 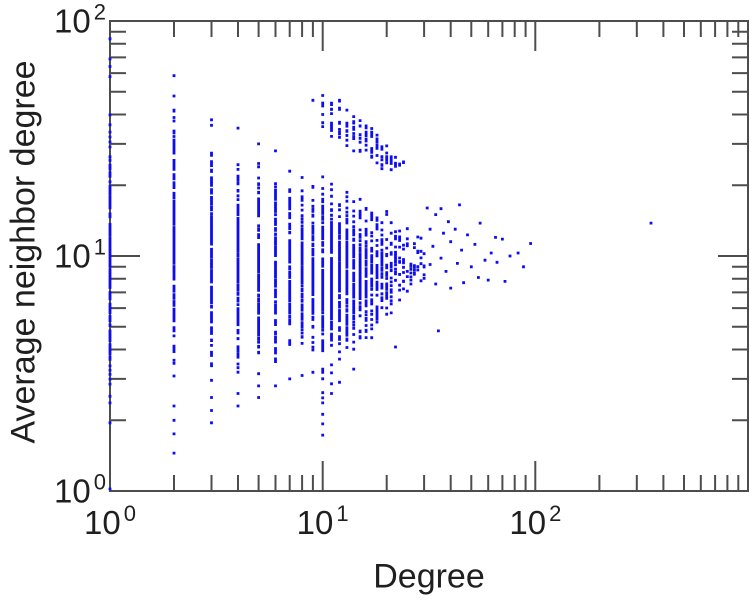 What do you see at coordinates (429, 576) in the screenshot?
I see `x-axis-title: Degree` at bounding box center [429, 576].